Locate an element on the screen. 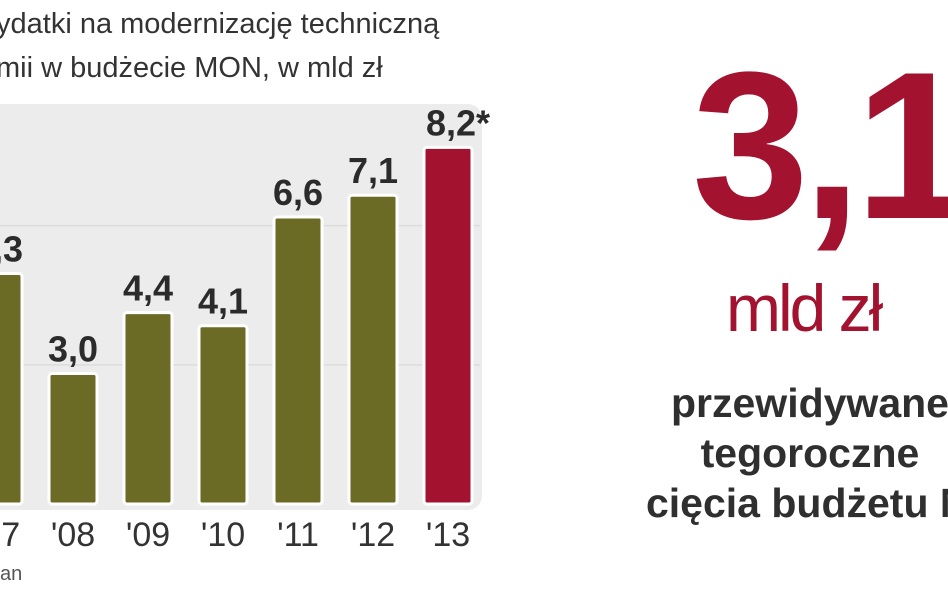 The image size is (948, 593). x-tick-label: '10 is located at coordinates (223, 535).